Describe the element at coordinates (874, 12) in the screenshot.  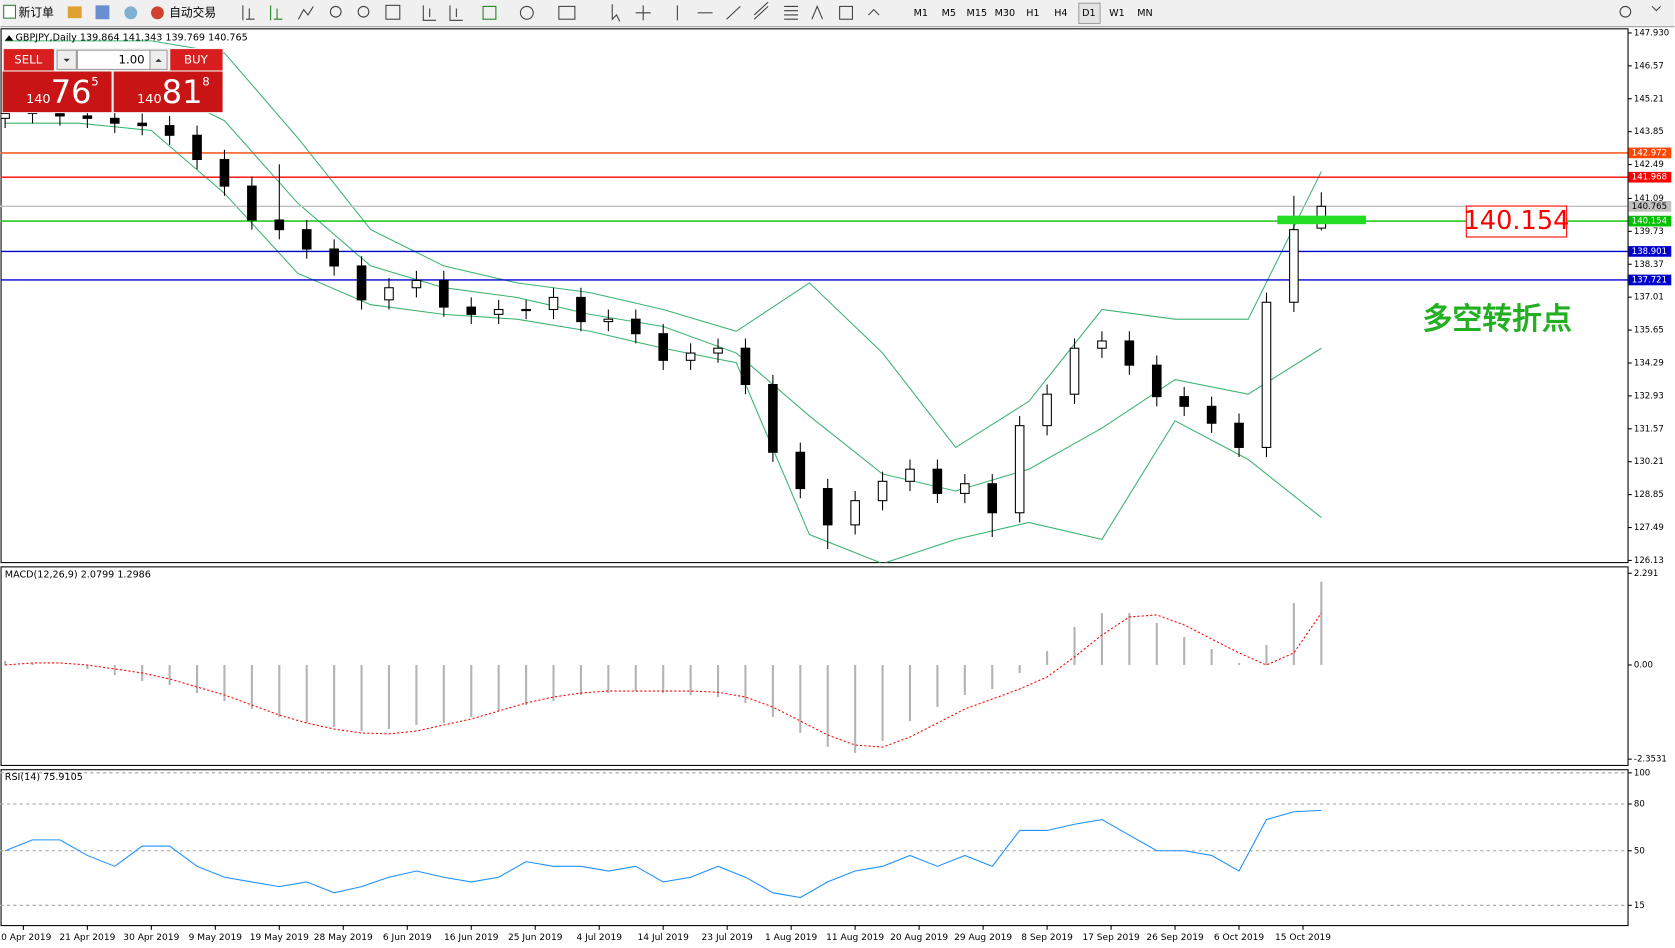
I see `arrows-icon` at that location.